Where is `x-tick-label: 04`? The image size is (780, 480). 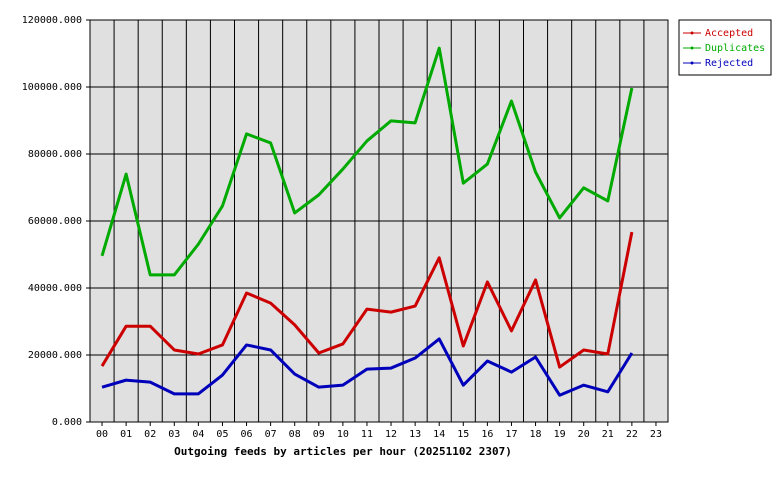 x-tick-label: 04 is located at coordinates (198, 434).